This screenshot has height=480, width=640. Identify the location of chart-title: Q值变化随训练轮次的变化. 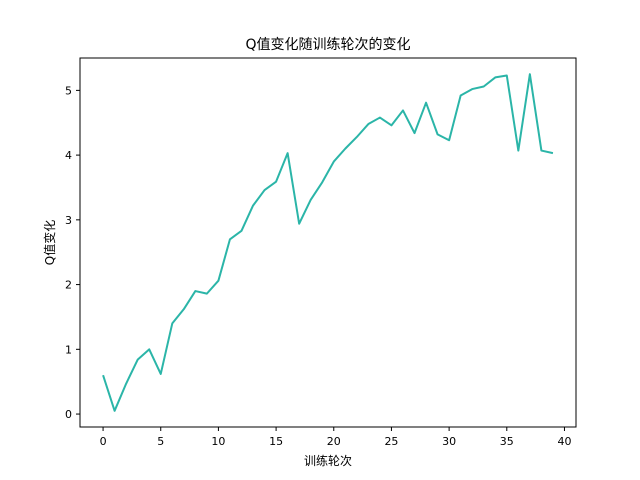
(327, 45).